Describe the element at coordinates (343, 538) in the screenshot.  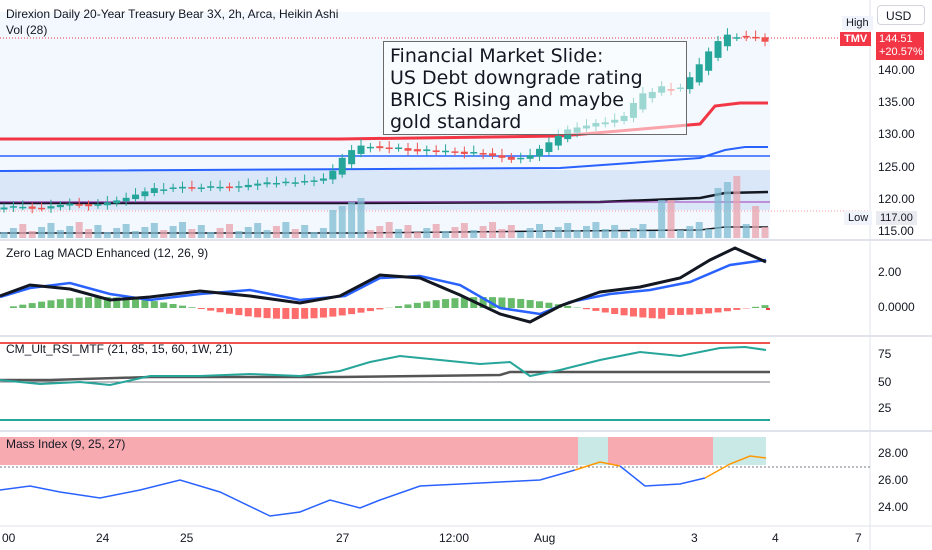
I see `time-axis-label: 27` at that location.